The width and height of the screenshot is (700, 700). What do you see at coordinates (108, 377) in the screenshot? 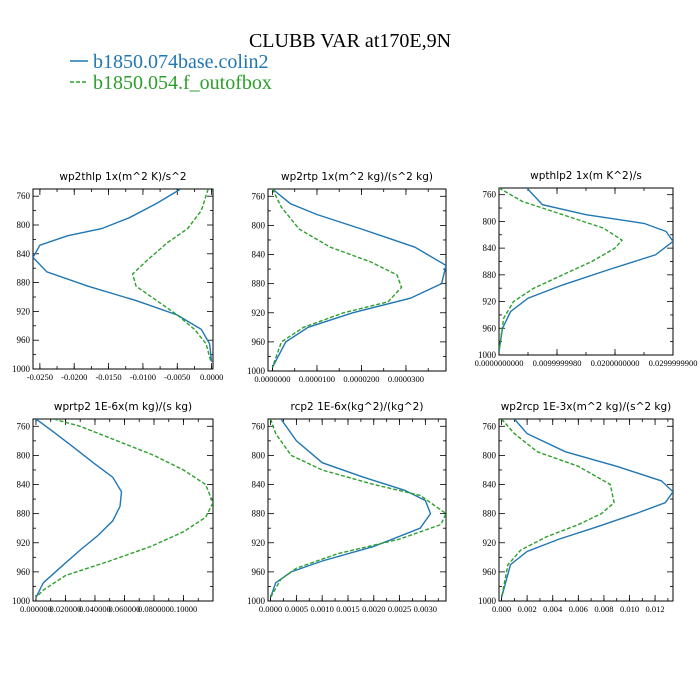
I see `x-tick-label: -0.0150` at bounding box center [108, 377].